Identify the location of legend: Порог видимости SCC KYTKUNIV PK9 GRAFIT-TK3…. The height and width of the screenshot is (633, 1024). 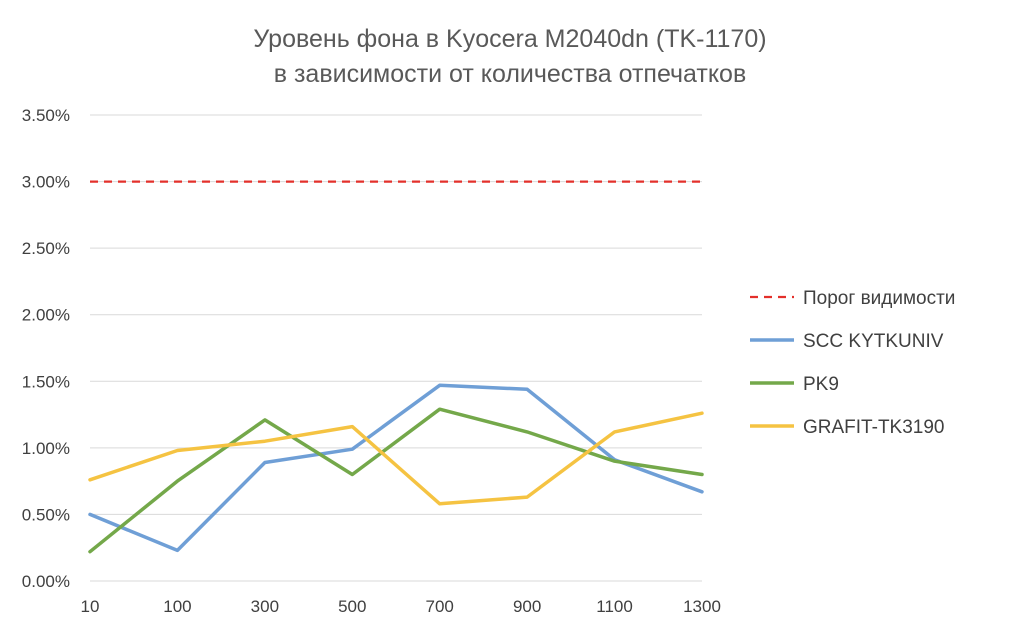
(852, 363).